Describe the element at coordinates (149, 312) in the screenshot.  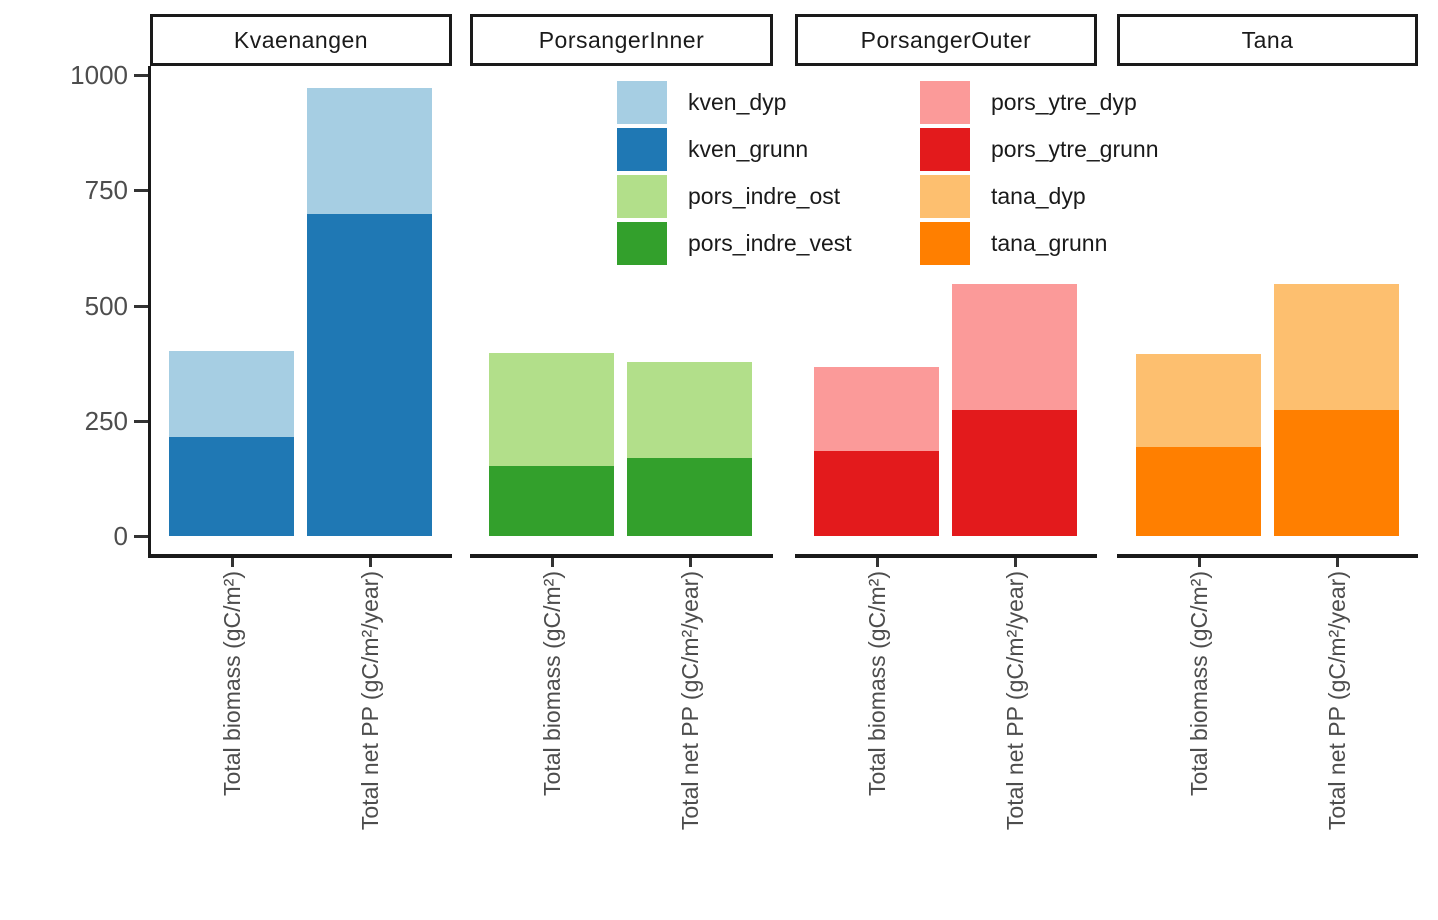
I see `y-axis-line` at that location.